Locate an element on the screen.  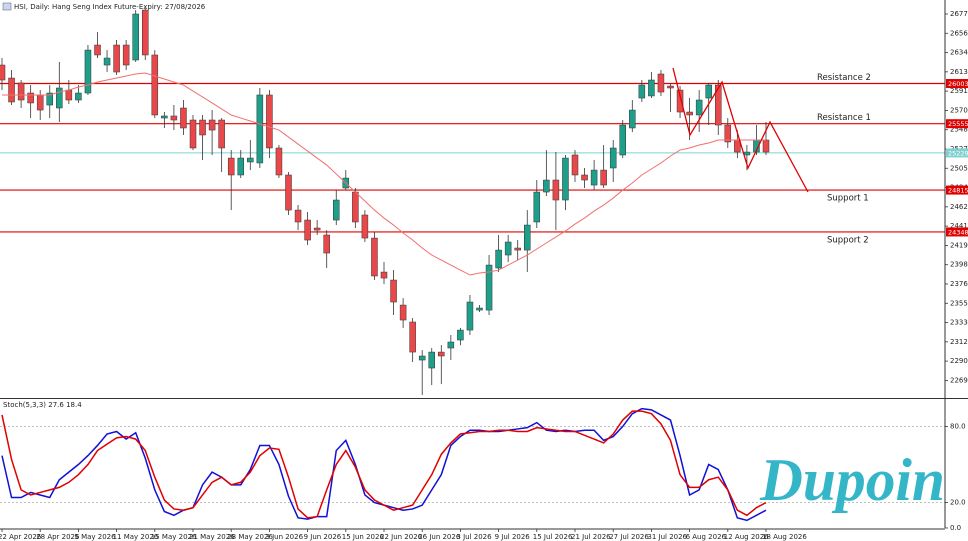
level-box-label: 24348 is located at coordinates (958, 232).